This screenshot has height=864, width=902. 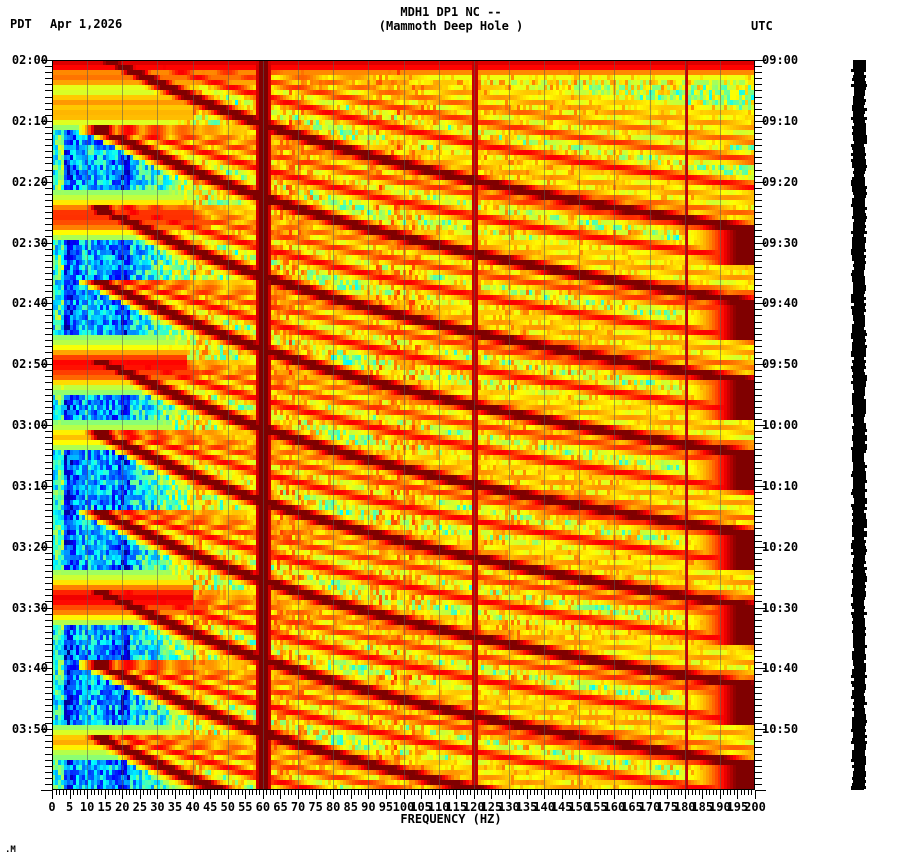 What do you see at coordinates (579, 807) in the screenshot?
I see `frequency-tick-label: 150` at bounding box center [579, 807].